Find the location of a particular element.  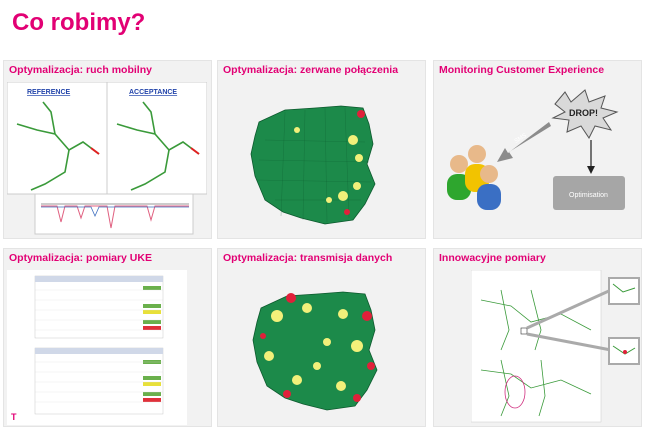

card-uke-measurements: Optymalizacja: pomiary UKE T is located at coordinates (107, 337).